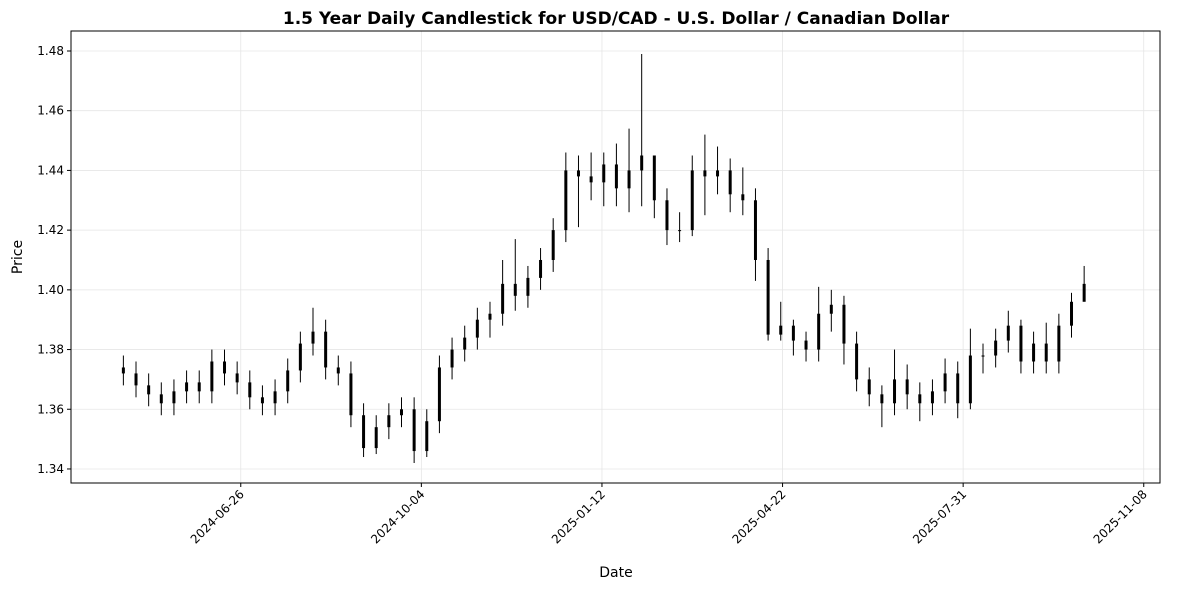 This screenshot has height=590, width=1187. Describe the element at coordinates (50, 290) in the screenshot. I see `y-tick-label: 1.40` at that location.